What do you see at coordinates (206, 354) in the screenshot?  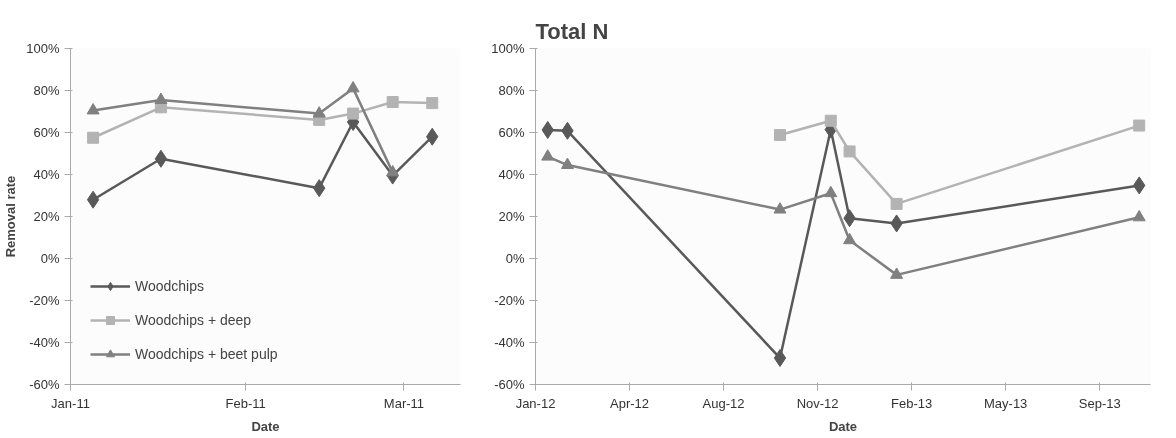 I see `legend-label: Woodchips + beet pulp` at bounding box center [206, 354].